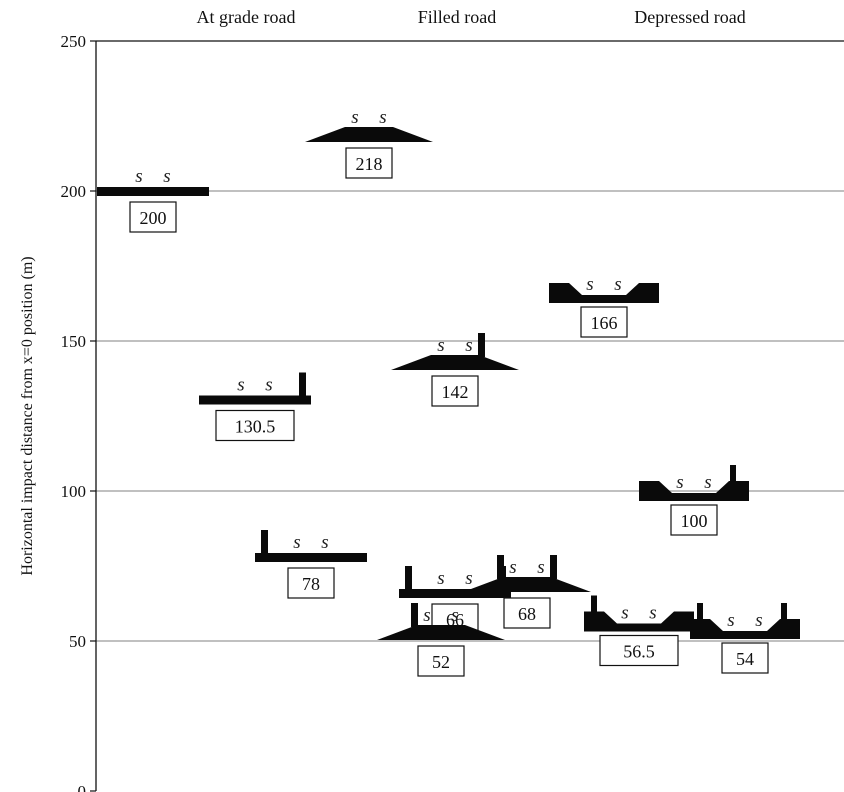  What do you see at coordinates (82, 787) in the screenshot?
I see `y-tick-label: 0` at bounding box center [82, 787].